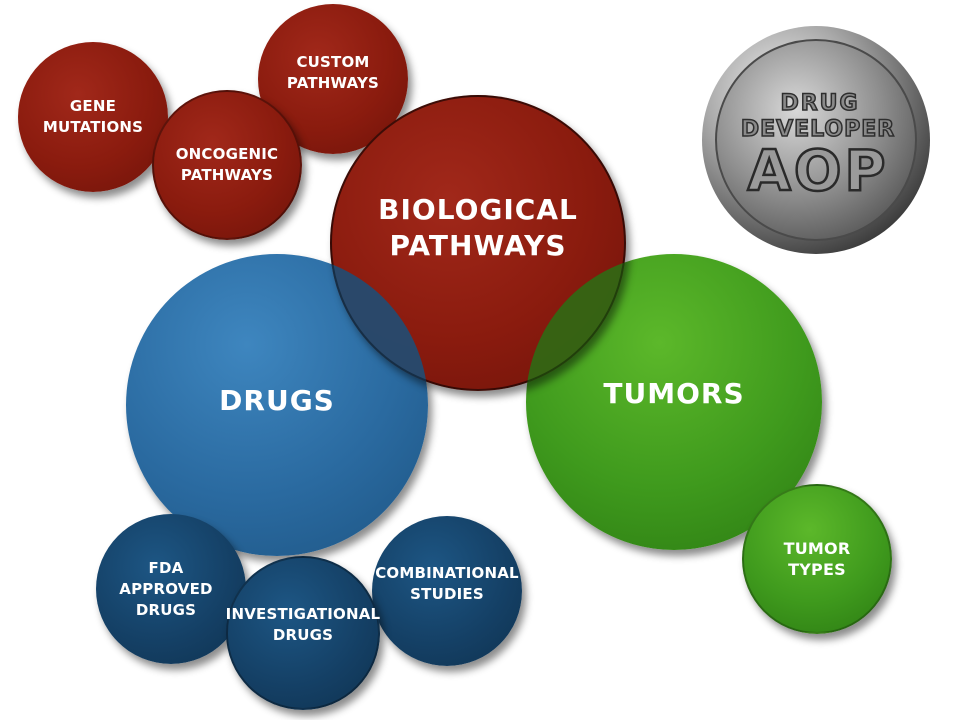  I want to click on fda-approved-drugs-bubble: FDA APPROVED DRUGS, so click(171, 589).